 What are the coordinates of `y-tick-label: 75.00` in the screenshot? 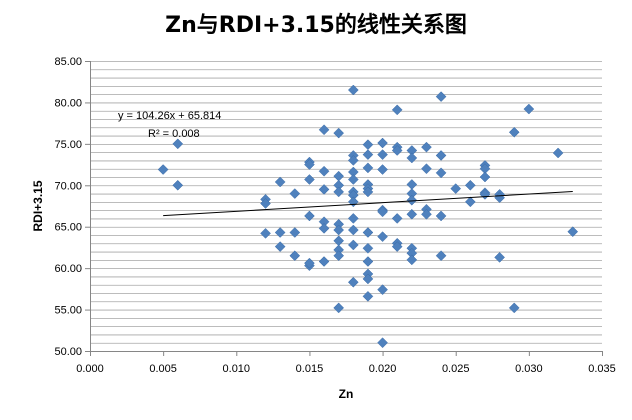 It's located at (68, 145).